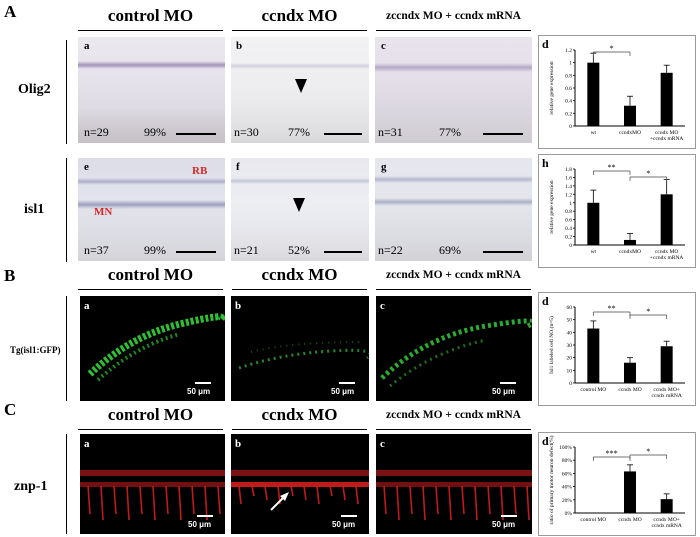 This screenshot has height=537, width=700. What do you see at coordinates (390, 250) in the screenshot?
I see `sample-count: n=22` at bounding box center [390, 250].